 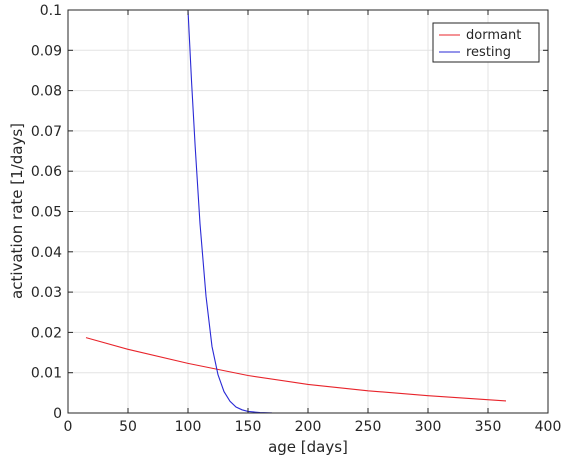 I want to click on x-tick-label: 200, so click(x=308, y=427).